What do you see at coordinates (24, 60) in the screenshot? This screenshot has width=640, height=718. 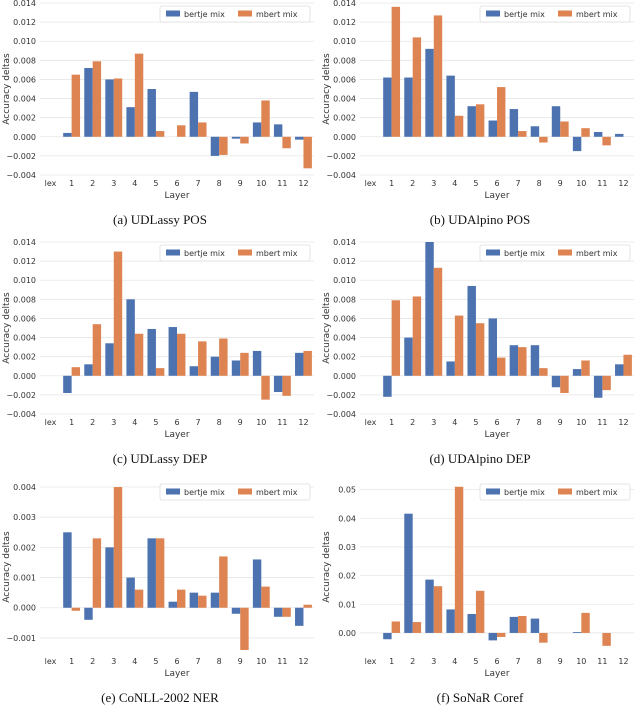 I see `y-tick-label: 0.008` at bounding box center [24, 60].